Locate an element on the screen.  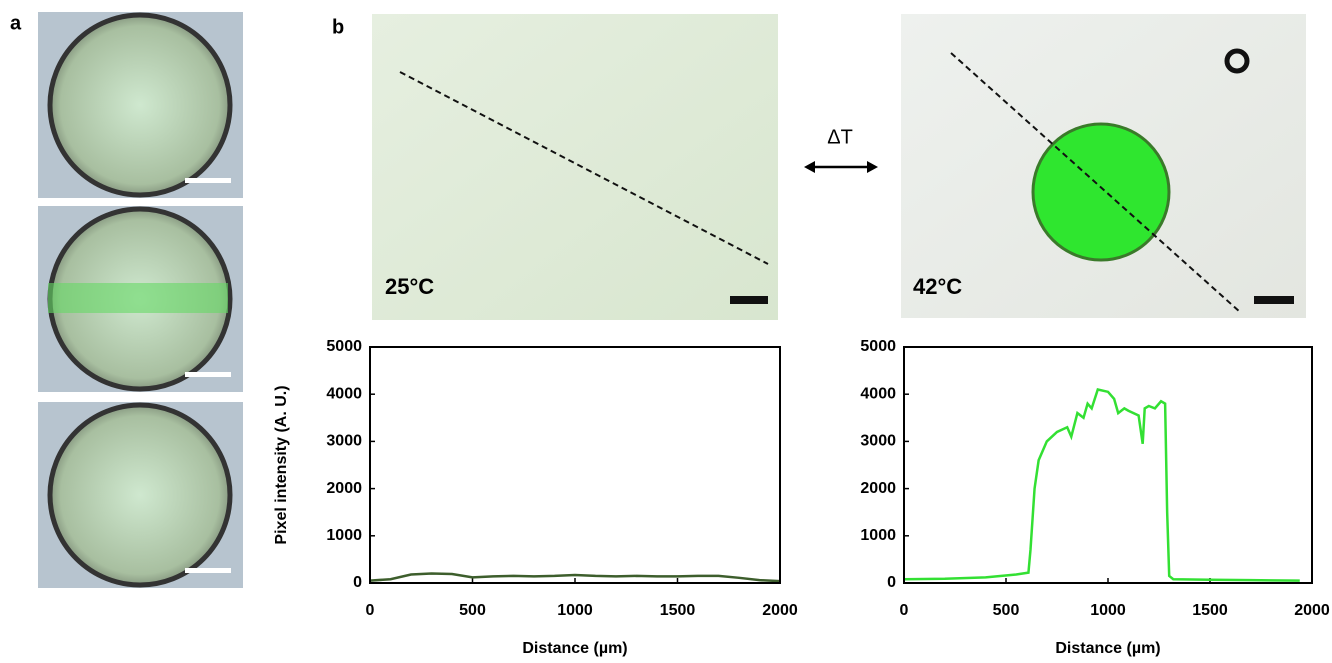
temperature-label: 25°C is located at coordinates (409, 286).